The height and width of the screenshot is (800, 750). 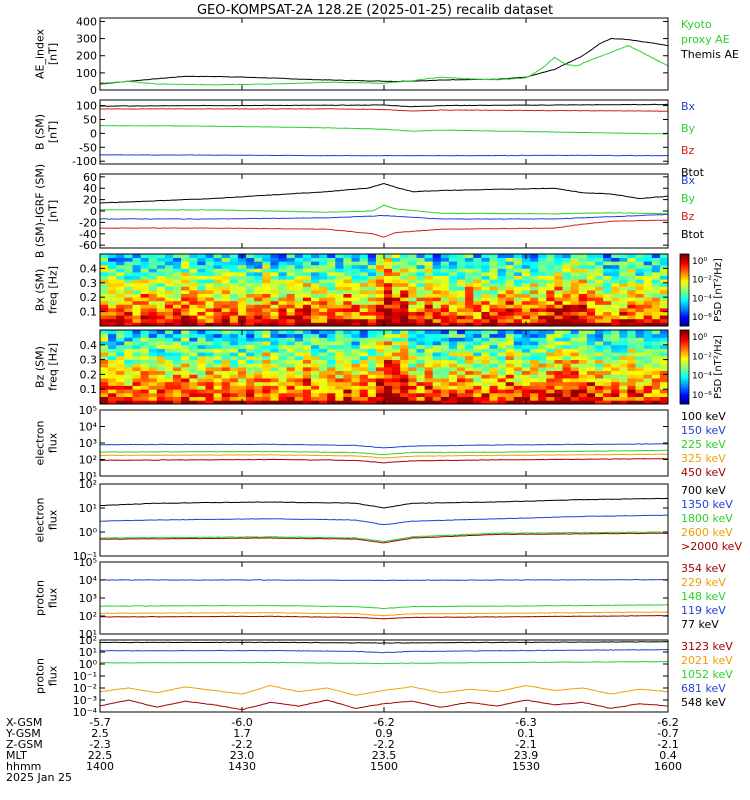 What do you see at coordinates (89, 345) in the screenshot?
I see `y-tick-label: 0.4` at bounding box center [89, 345].